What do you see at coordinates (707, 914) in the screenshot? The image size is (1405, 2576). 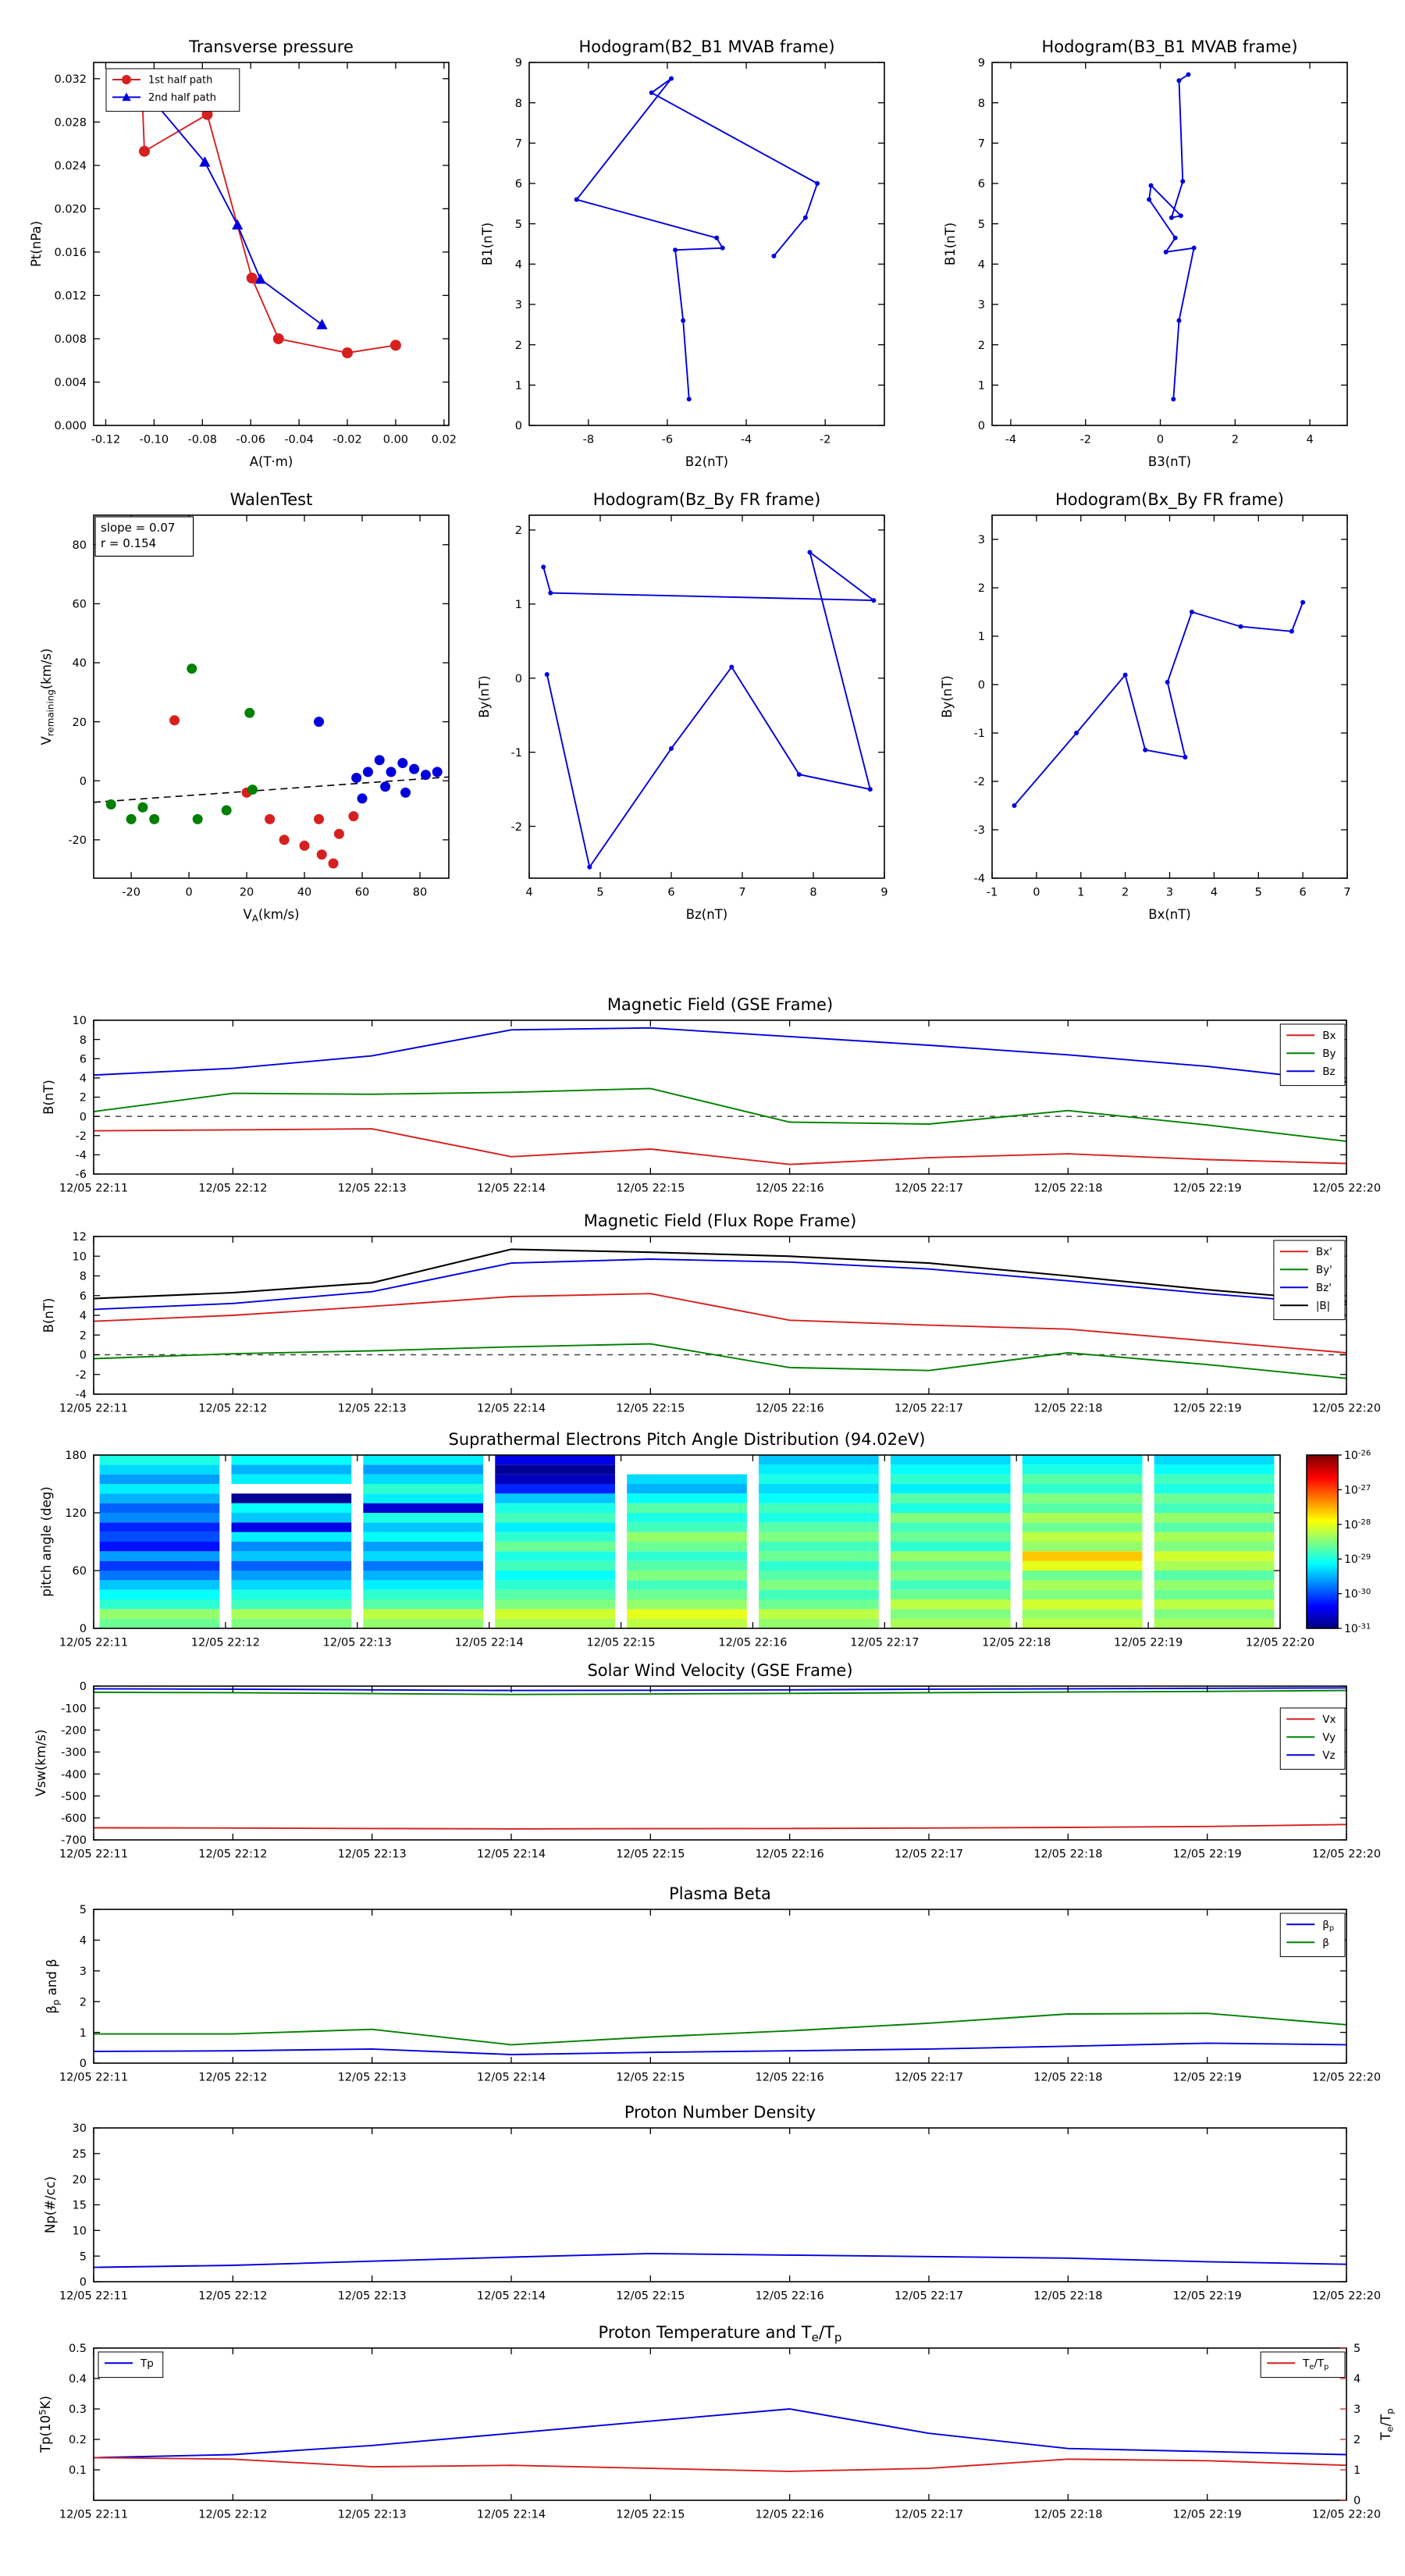 I see `svg-text: Bz(nT)` at bounding box center [707, 914].